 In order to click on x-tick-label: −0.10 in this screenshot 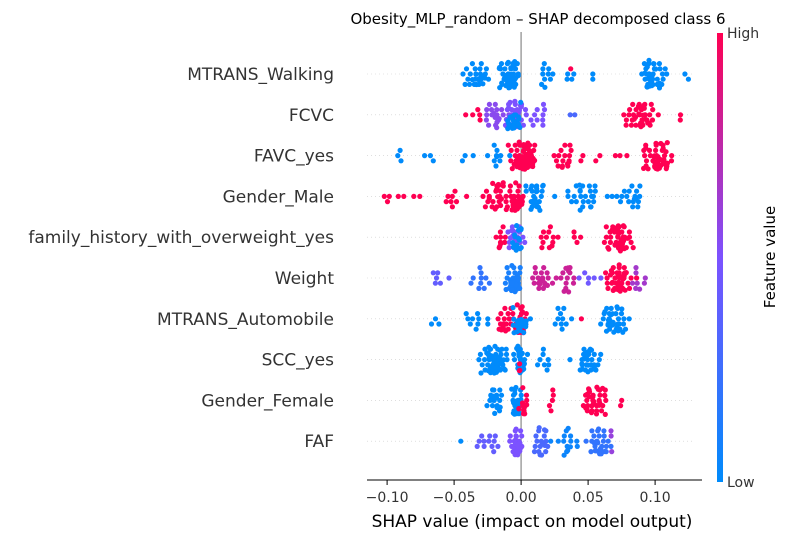, I will do `click(387, 498)`.